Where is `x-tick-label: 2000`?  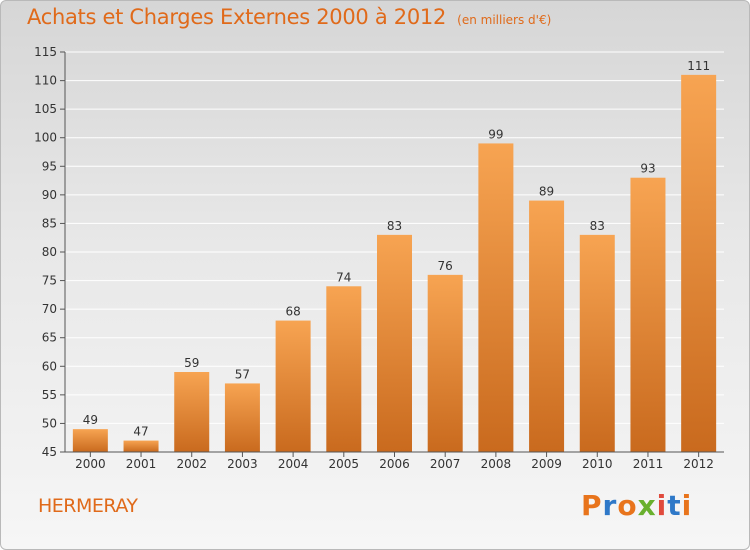 x-tick-label: 2000 is located at coordinates (90, 464).